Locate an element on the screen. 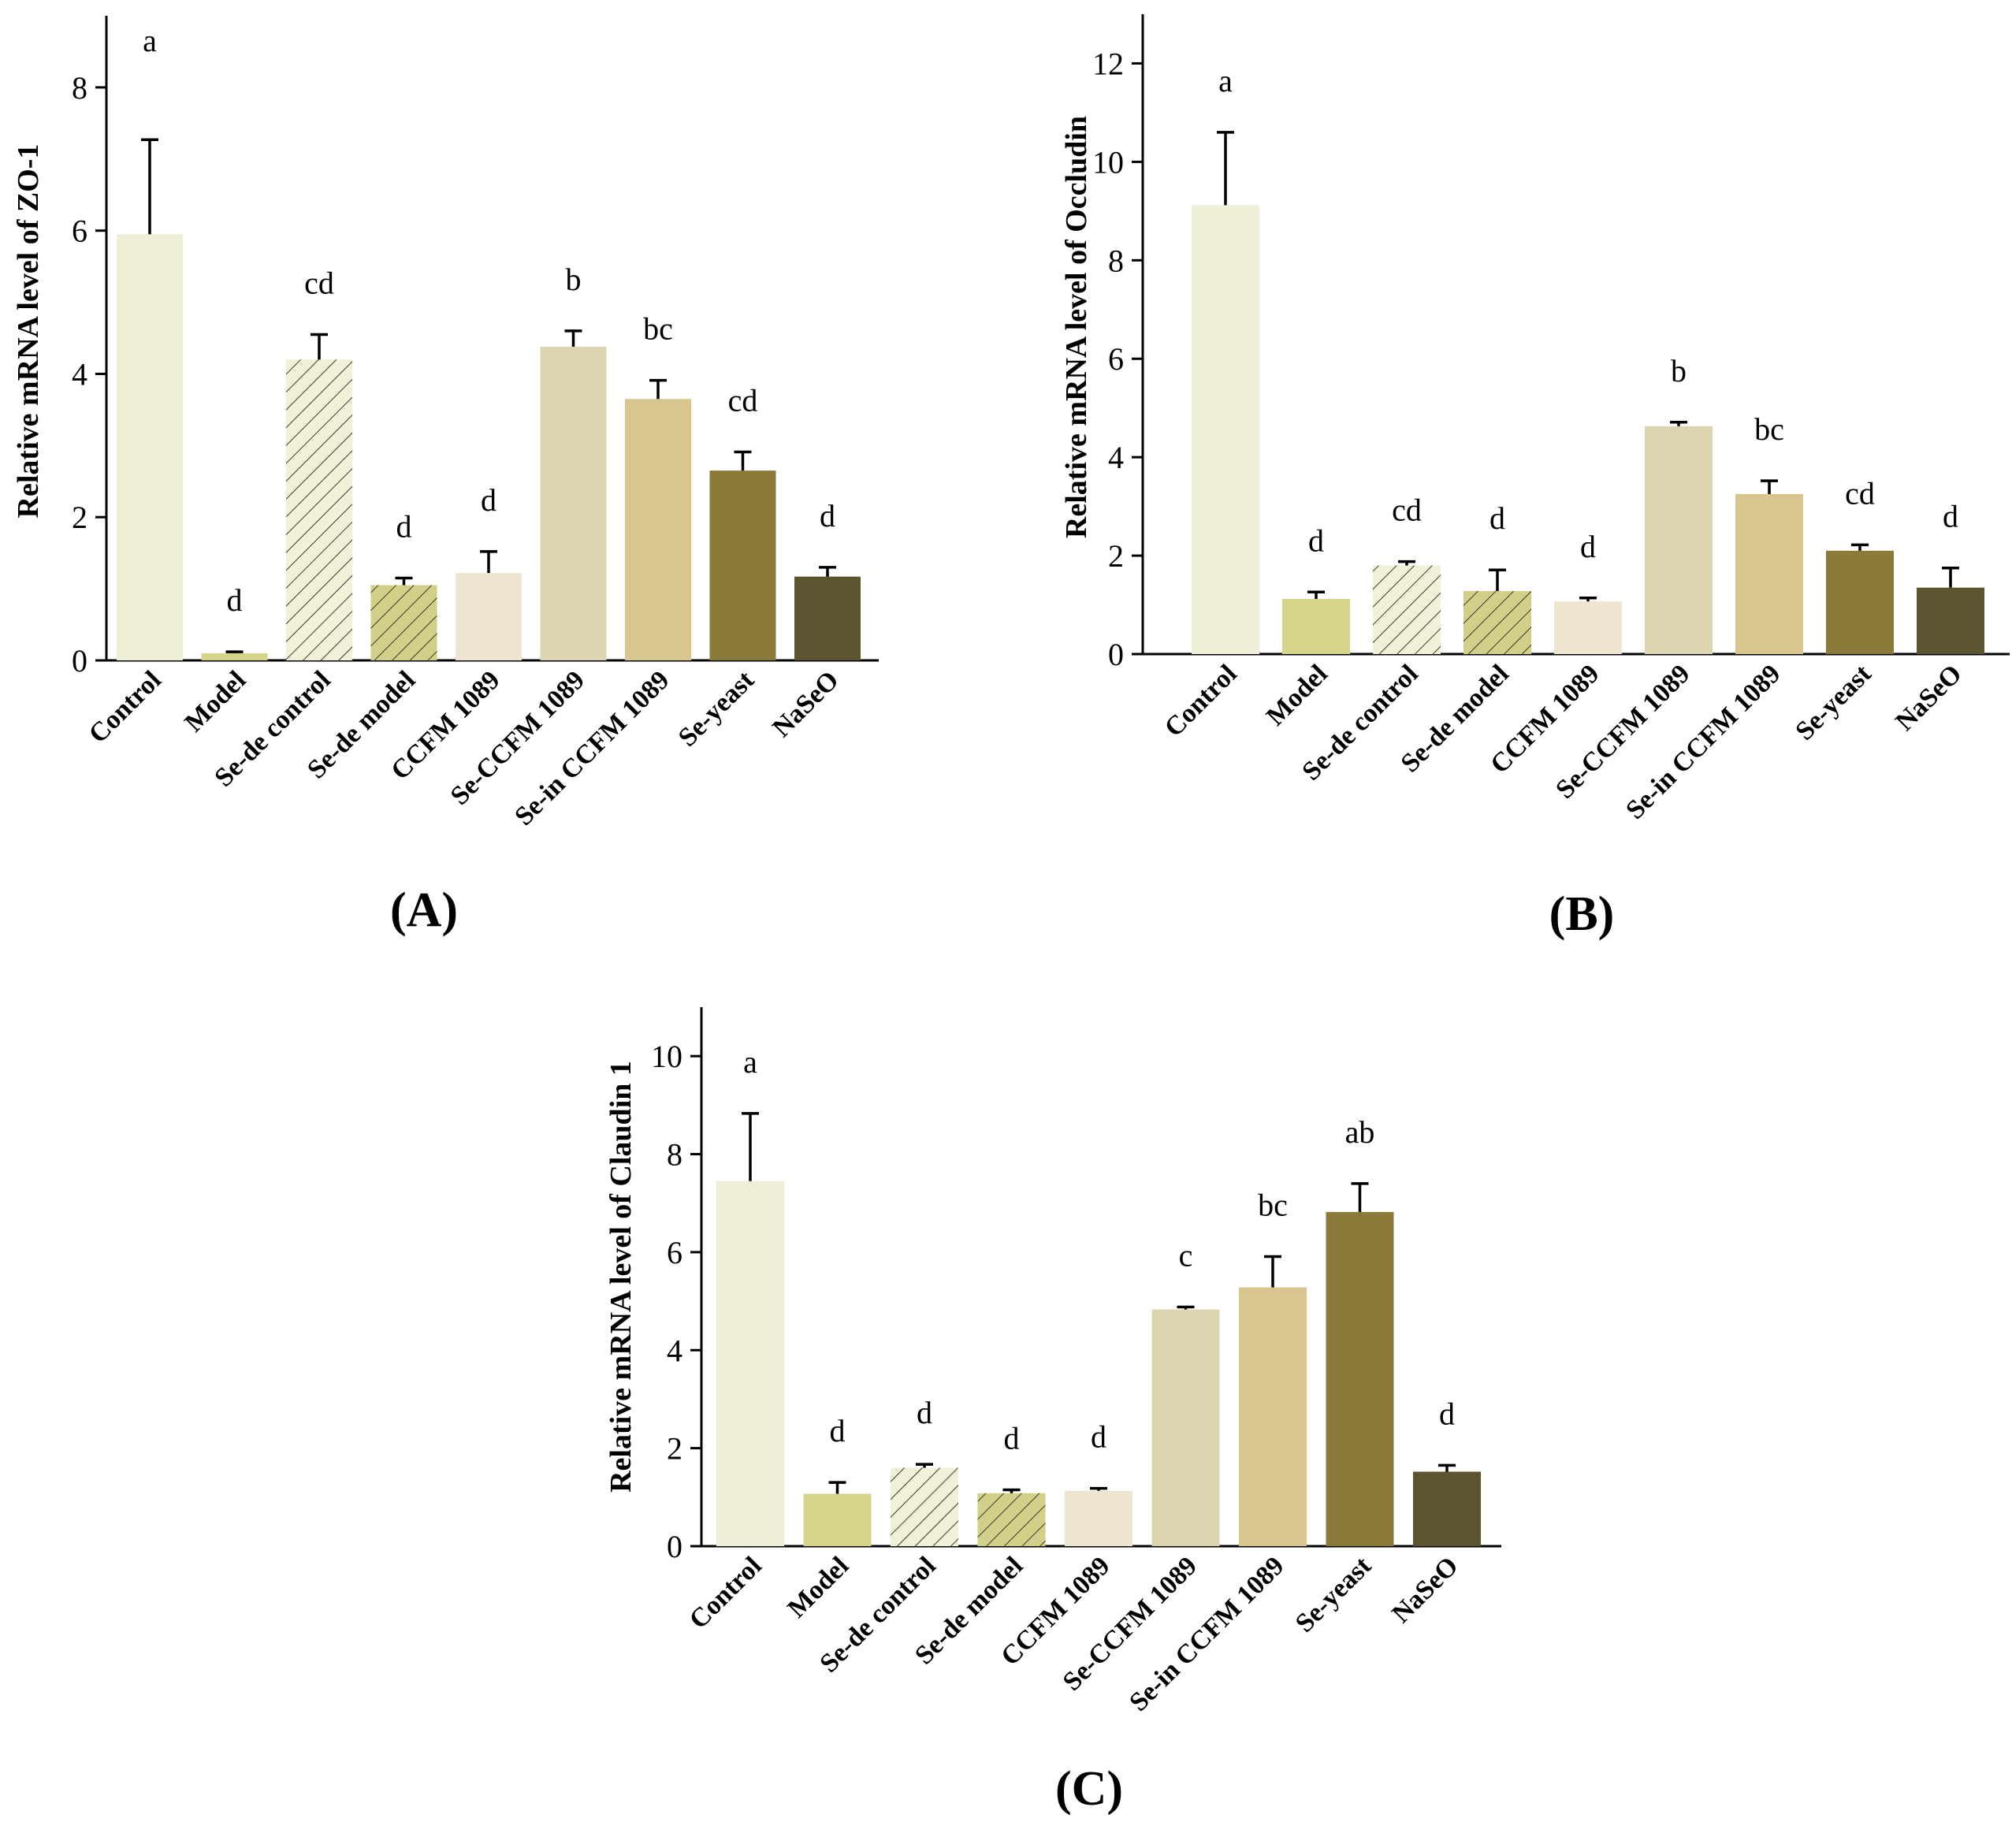  y-tick-label: 12 is located at coordinates (1108, 63).